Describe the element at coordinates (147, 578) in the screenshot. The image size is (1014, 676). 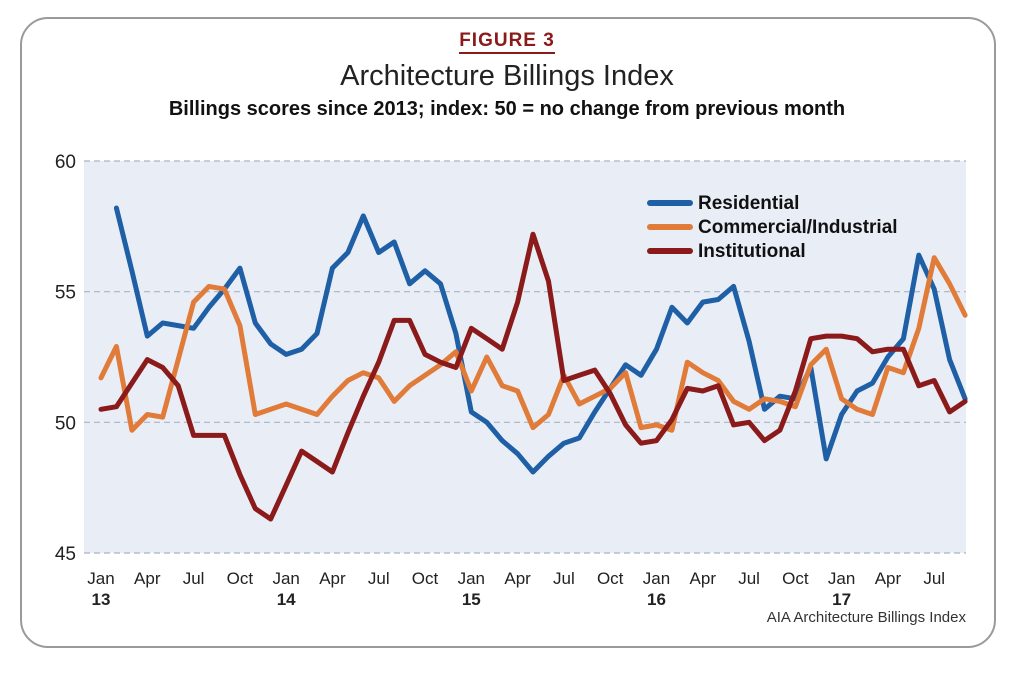
I see `x-tick-label-3: Apr` at that location.